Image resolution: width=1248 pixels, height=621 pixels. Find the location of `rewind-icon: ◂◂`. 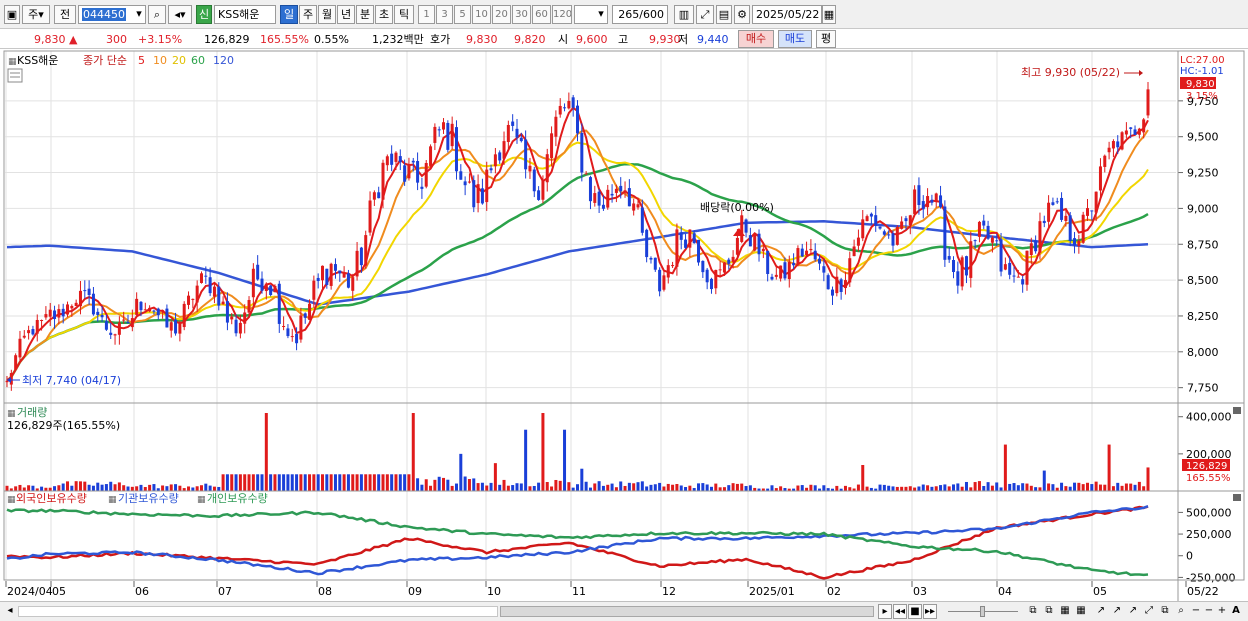

rewind-icon: ◂◂ is located at coordinates (900, 611).